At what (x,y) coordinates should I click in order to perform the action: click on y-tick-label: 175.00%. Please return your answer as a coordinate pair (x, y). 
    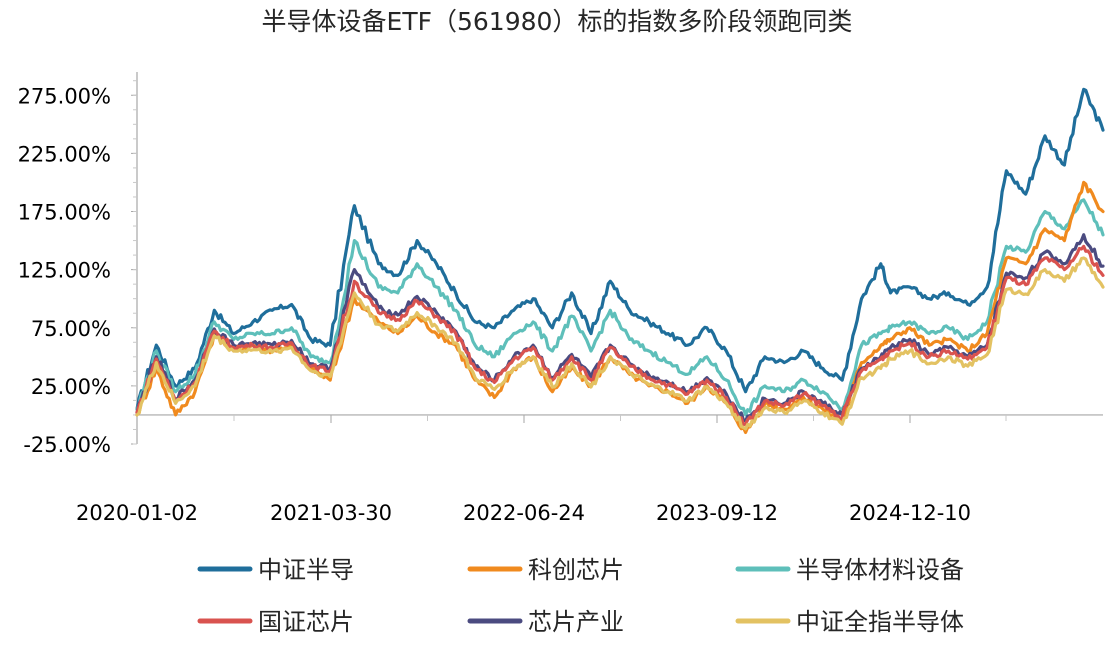
    Looking at the image, I should click on (64, 213).